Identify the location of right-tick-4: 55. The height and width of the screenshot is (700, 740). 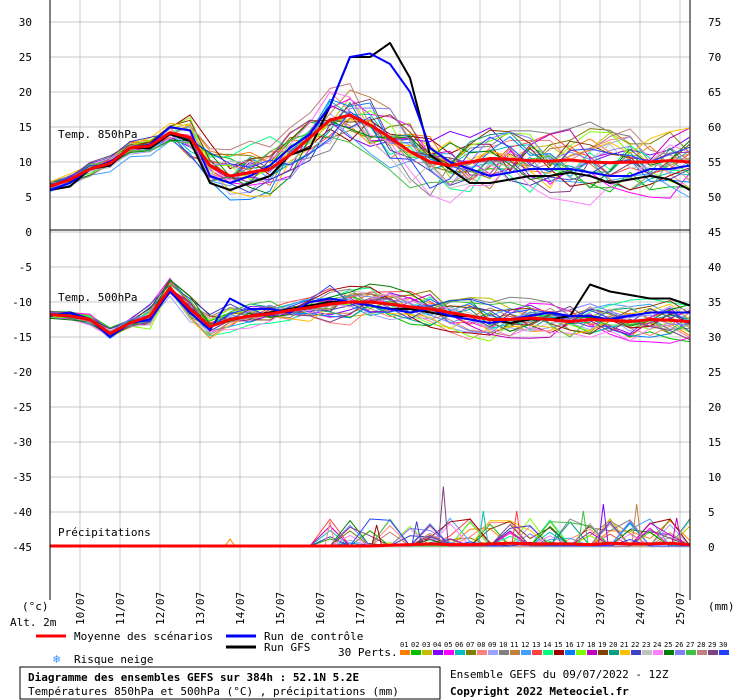
(714, 162).